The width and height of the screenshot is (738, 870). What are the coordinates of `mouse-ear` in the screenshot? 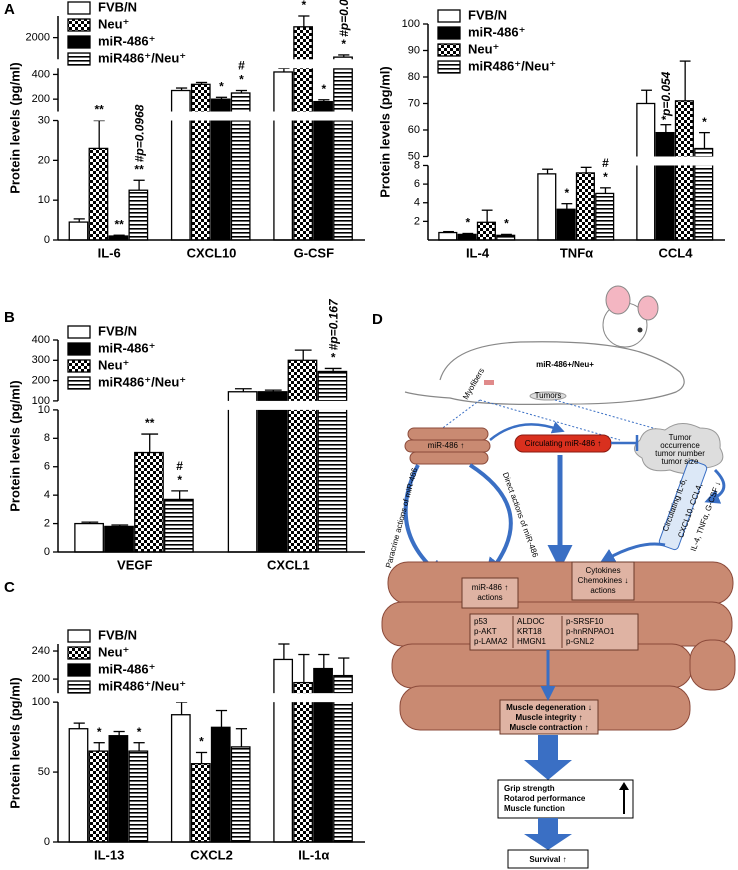 It's located at (648, 308).